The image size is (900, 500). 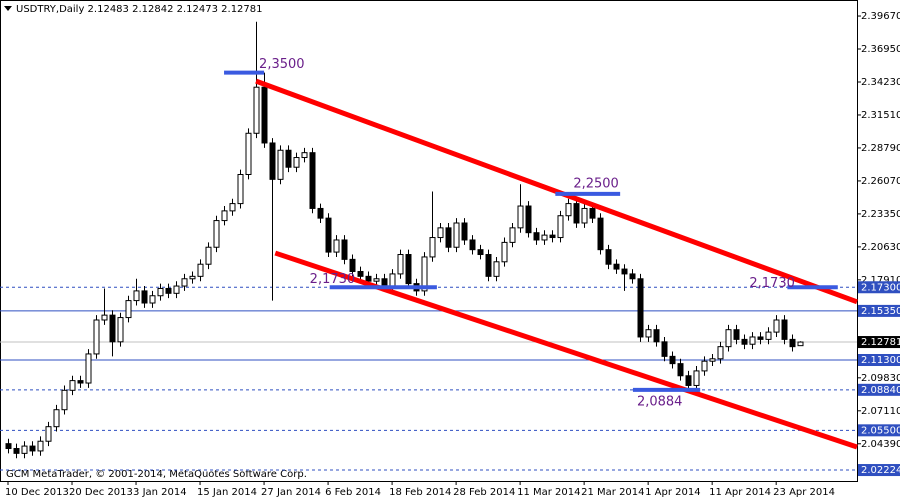 I want to click on level-label: 2,2500, so click(x=596, y=183).